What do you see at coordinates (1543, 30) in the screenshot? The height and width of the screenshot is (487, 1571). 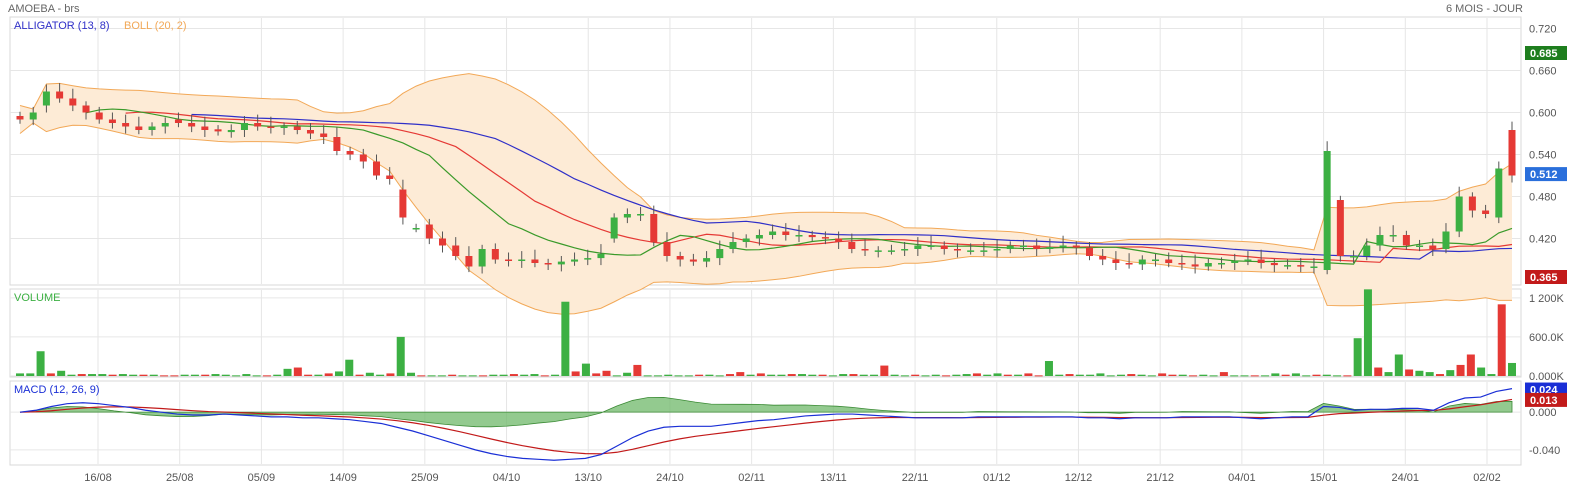 I see `y-tick-label: 0.720` at bounding box center [1543, 30].